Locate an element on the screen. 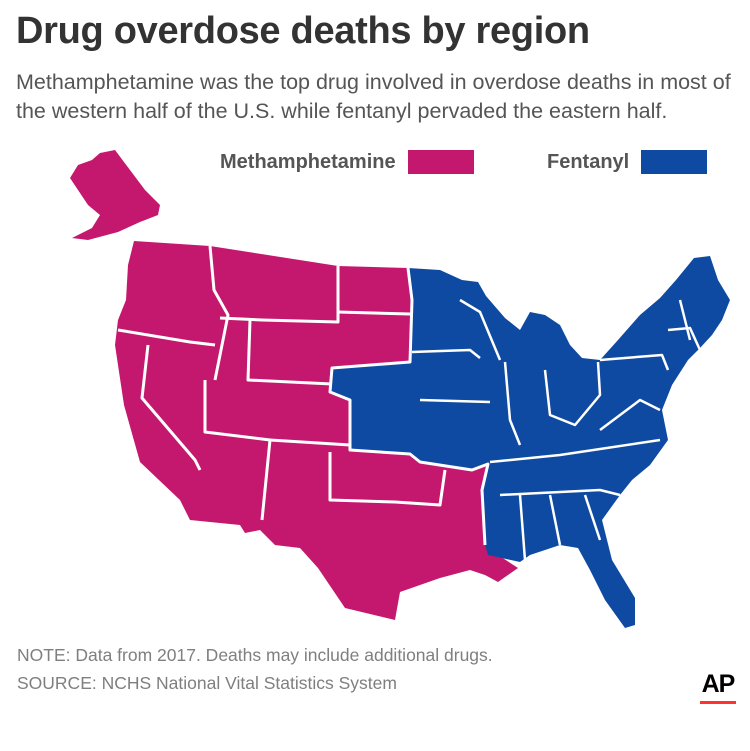  boundary-tn-south is located at coordinates (560, 492).